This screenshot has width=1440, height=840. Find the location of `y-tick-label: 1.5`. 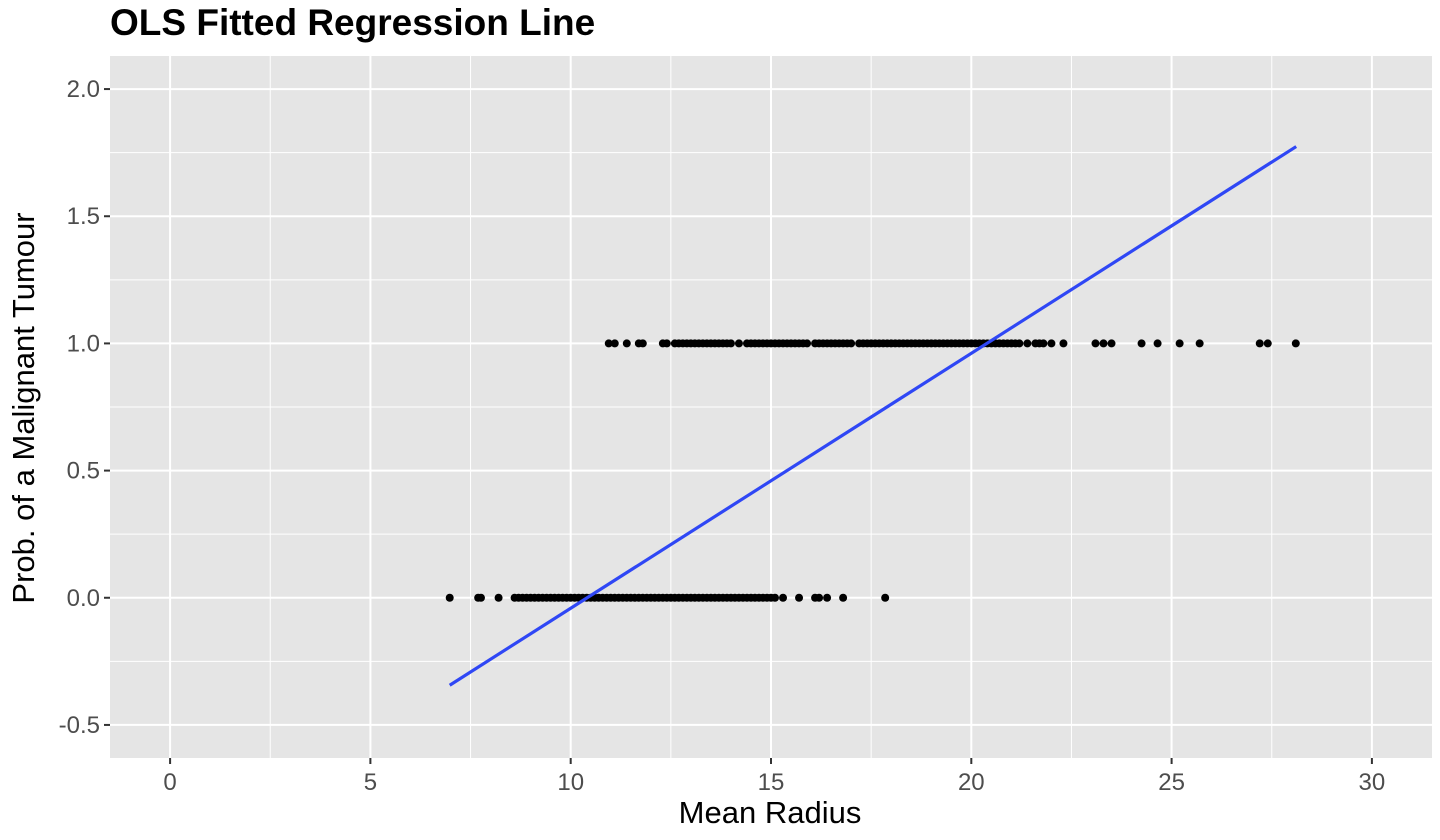

y-tick-label: 1.5 is located at coordinates (83, 216).